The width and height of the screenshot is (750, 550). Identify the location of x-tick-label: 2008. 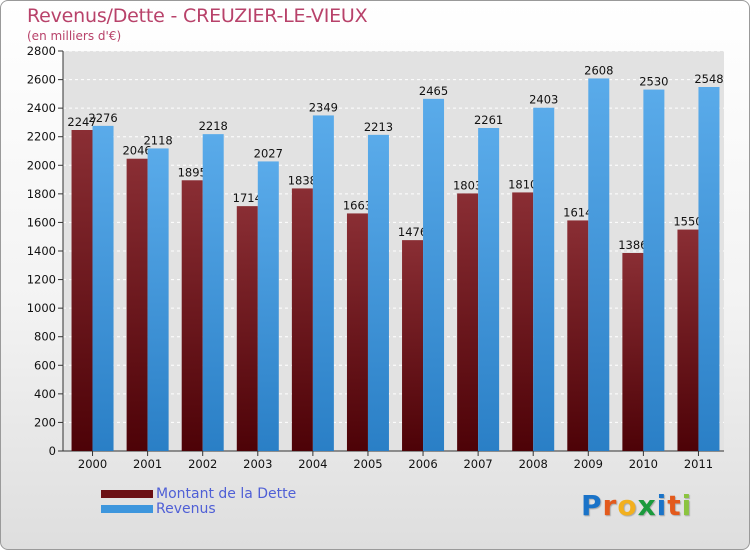
(533, 464).